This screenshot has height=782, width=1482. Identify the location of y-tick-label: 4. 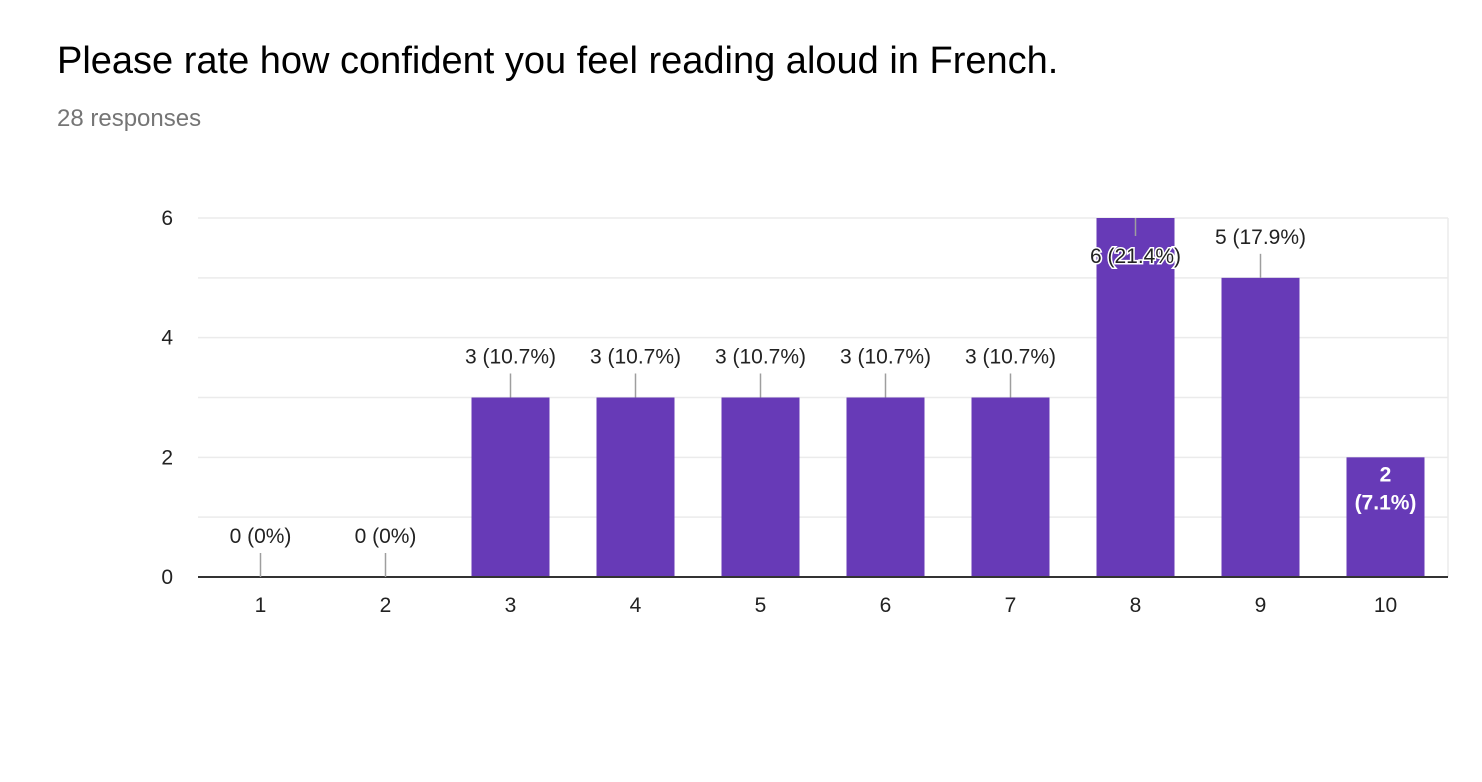
(167, 338).